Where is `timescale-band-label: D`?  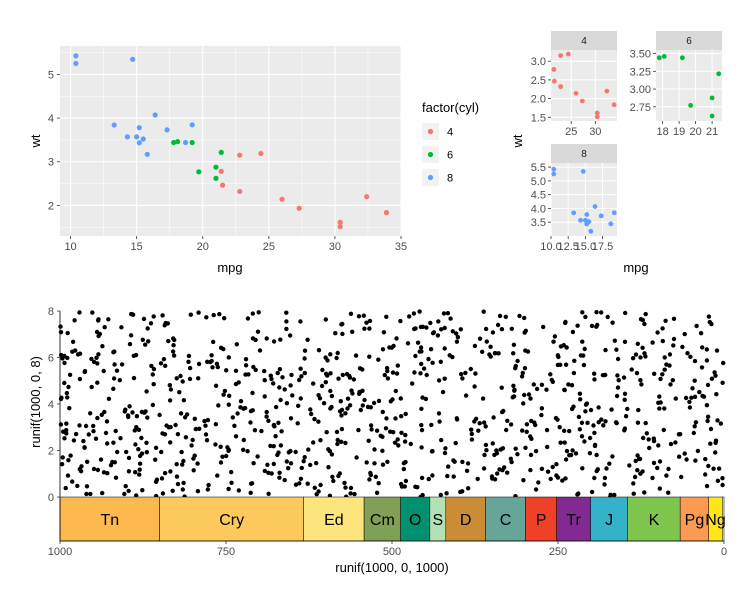 timescale-band-label: D is located at coordinates (466, 520).